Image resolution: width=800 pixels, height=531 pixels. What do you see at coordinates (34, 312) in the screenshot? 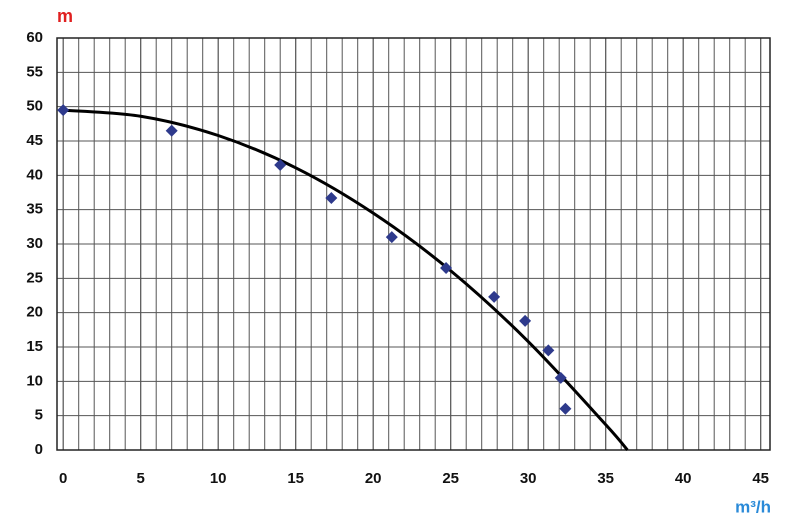
I see `y-tick-label: 20` at bounding box center [34, 312].